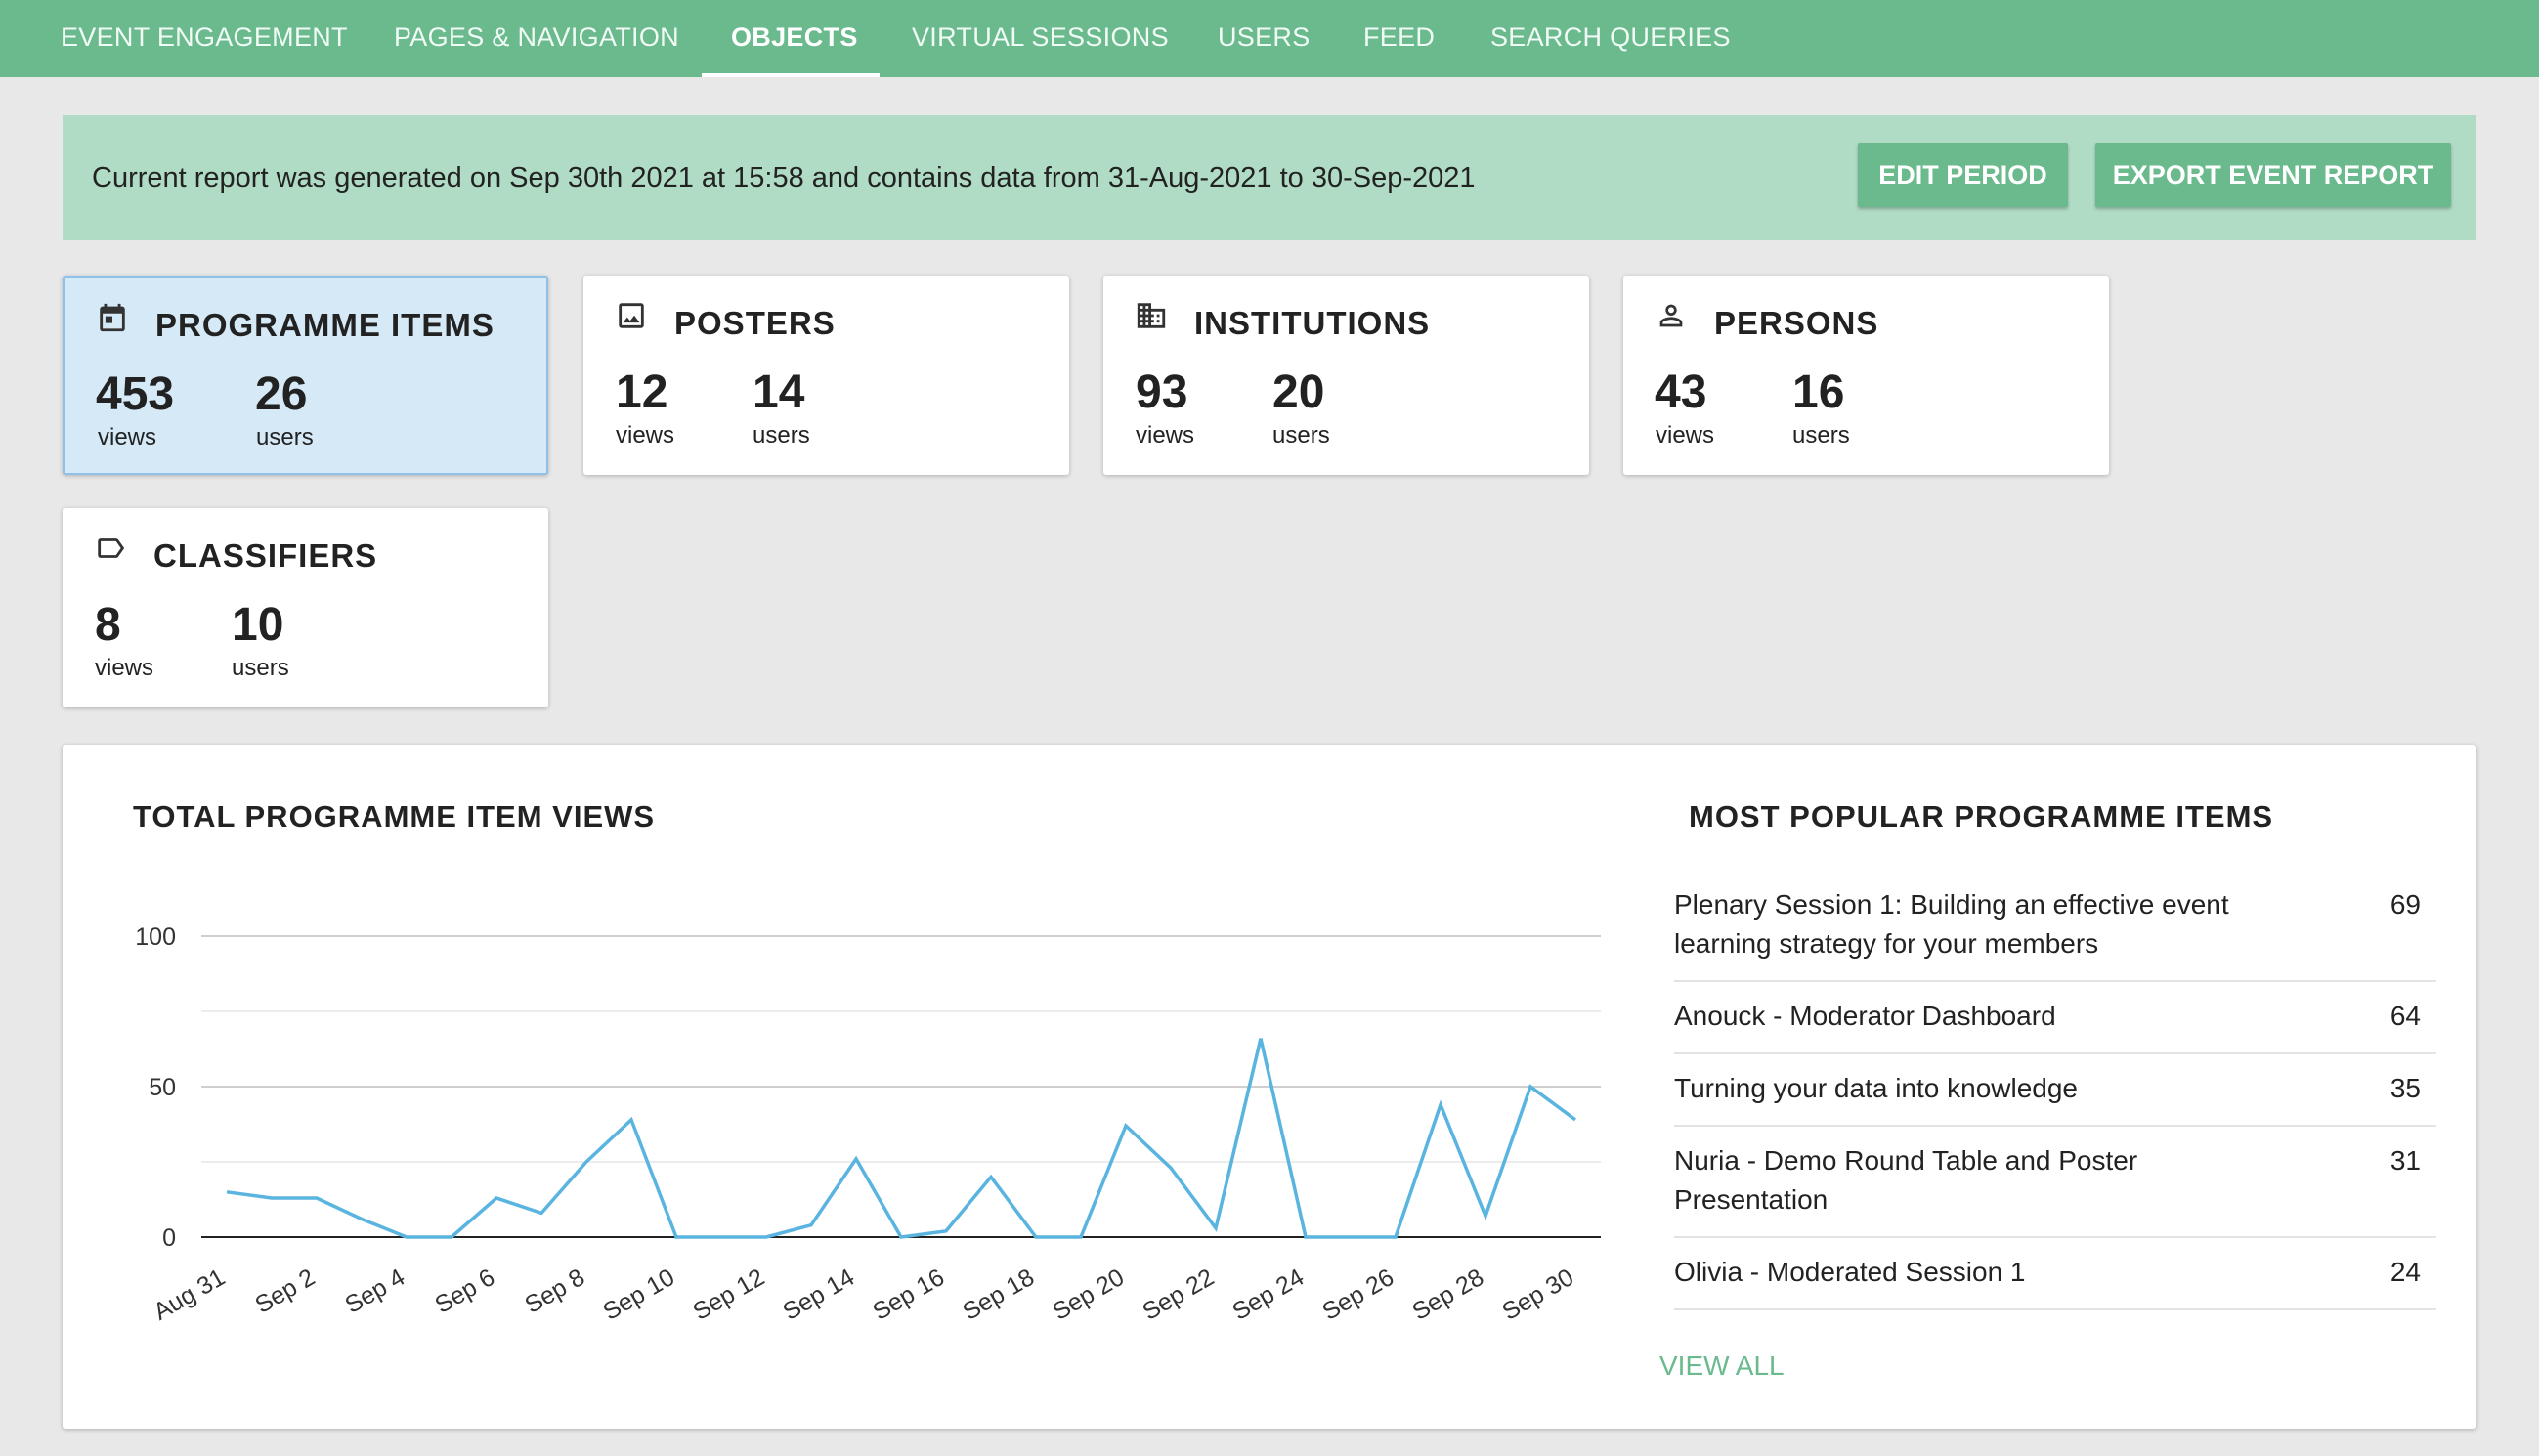  Describe the element at coordinates (1358, 1294) in the screenshot. I see `x-tick-label: Sep 26` at that location.